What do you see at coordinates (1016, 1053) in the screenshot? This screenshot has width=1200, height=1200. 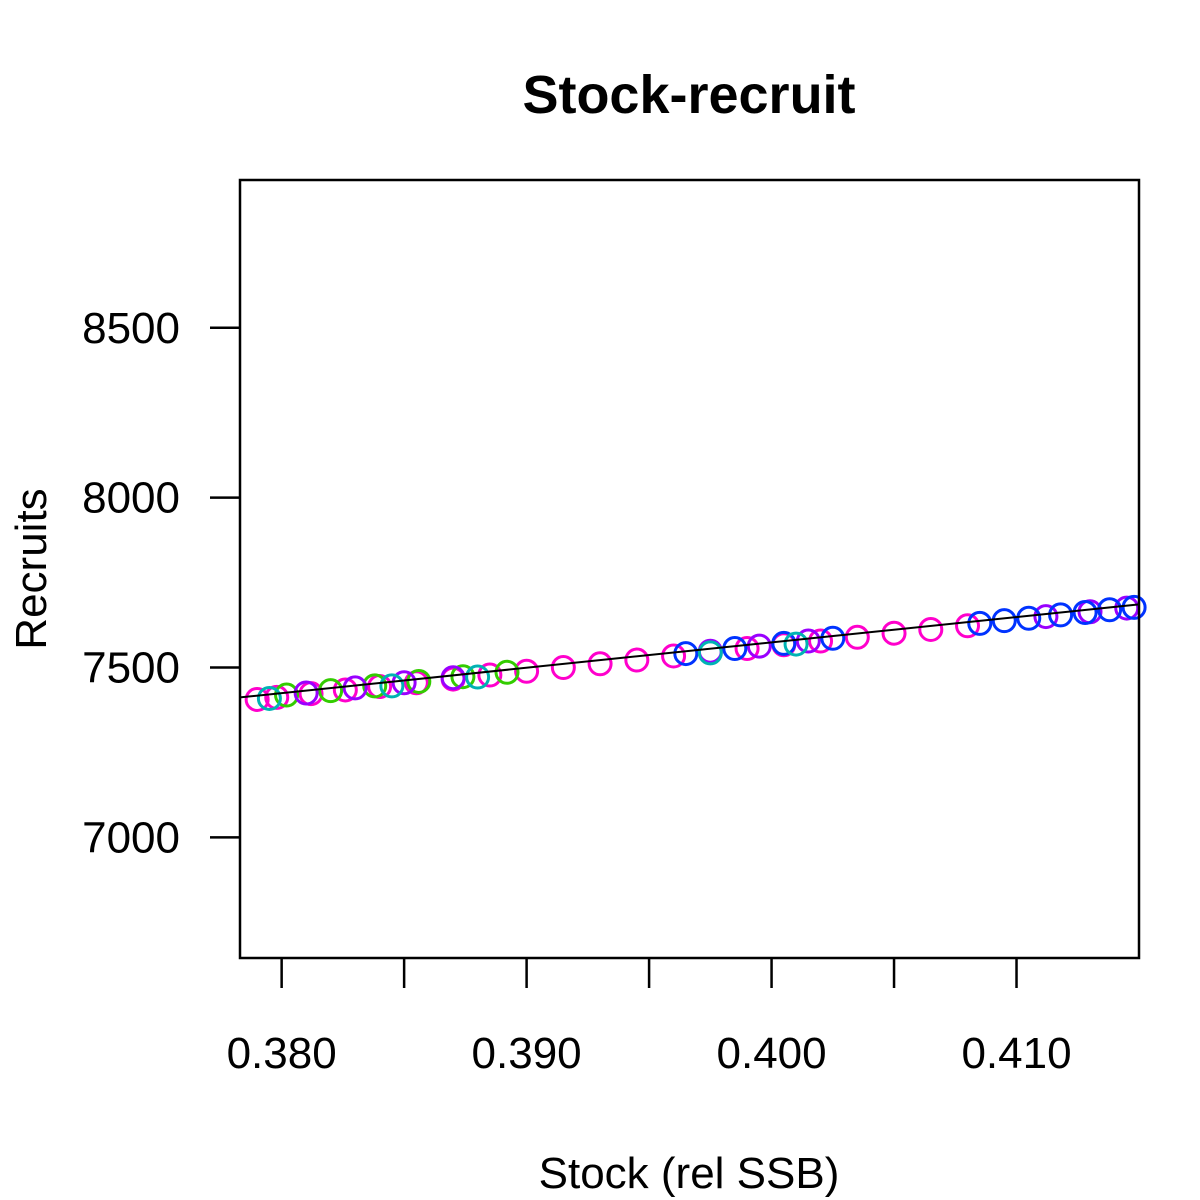 I see `x-tick-label: 0.410` at bounding box center [1016, 1053].